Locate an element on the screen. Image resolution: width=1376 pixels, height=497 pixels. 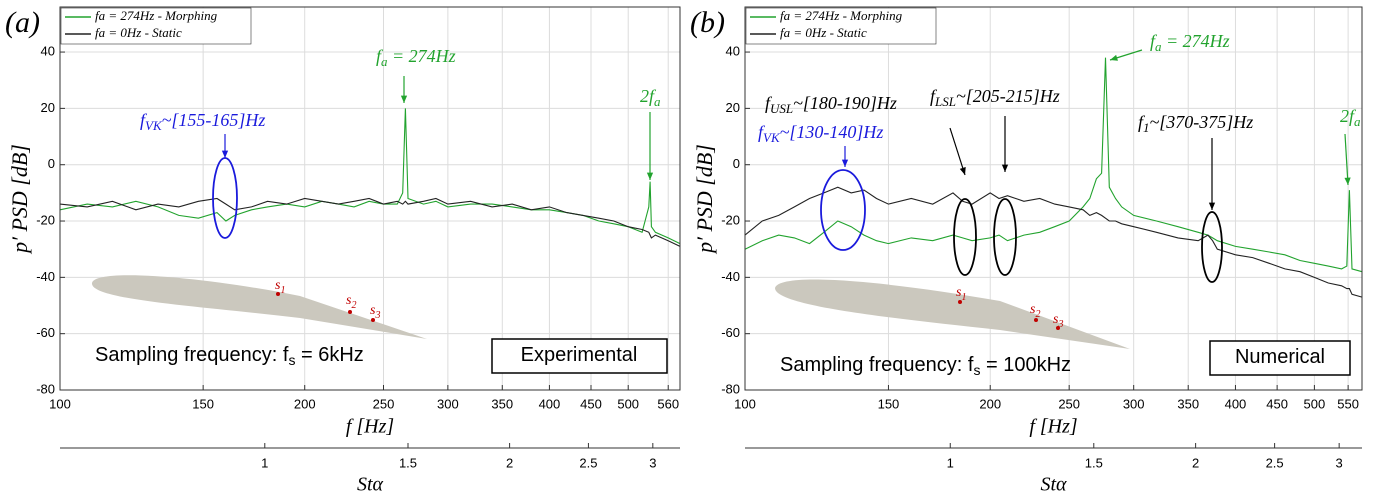
x-tick-label: 450 is located at coordinates (591, 403).